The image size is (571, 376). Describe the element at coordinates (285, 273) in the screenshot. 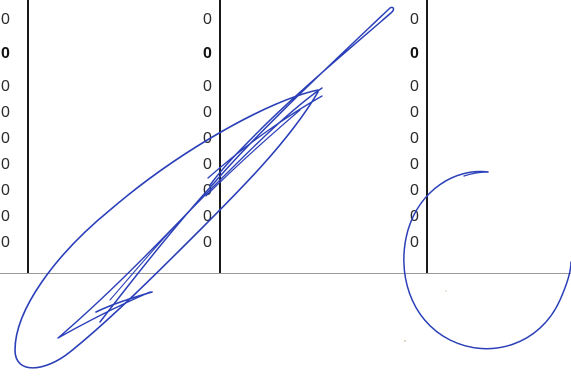

I see `table-bottom-rule` at that location.